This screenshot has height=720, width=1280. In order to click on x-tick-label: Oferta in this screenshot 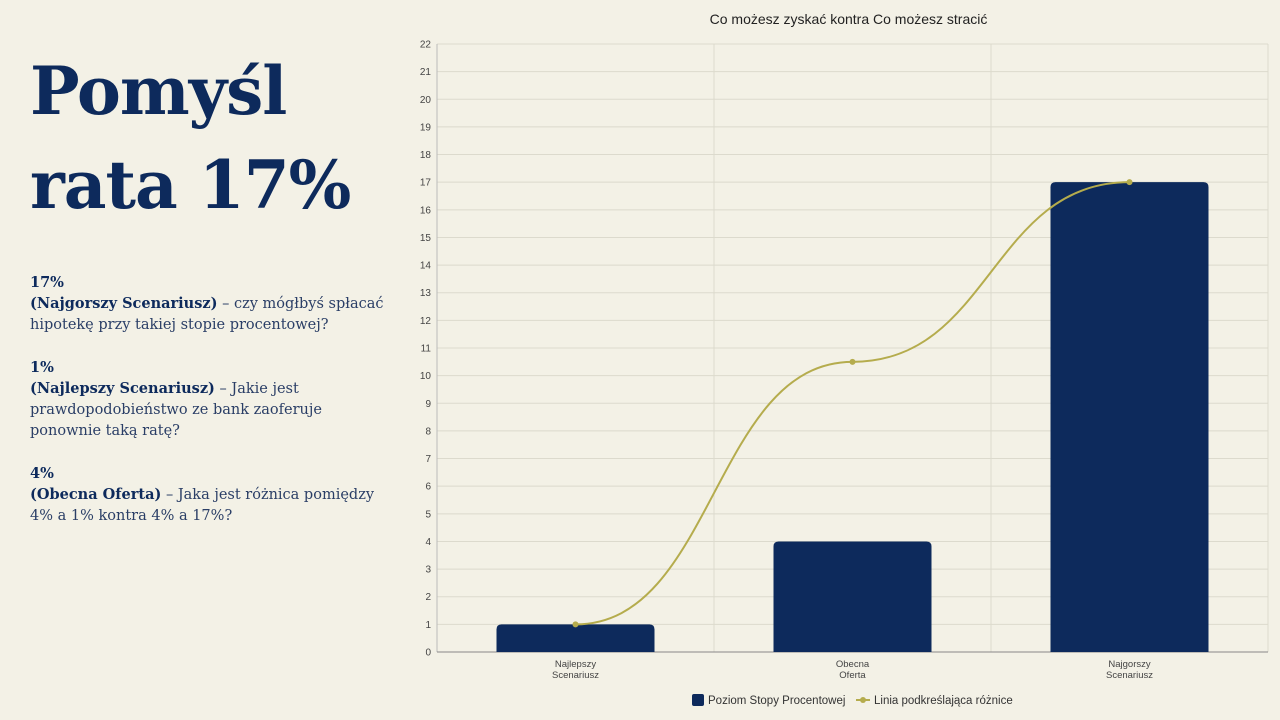, I will do `click(852, 675)`.